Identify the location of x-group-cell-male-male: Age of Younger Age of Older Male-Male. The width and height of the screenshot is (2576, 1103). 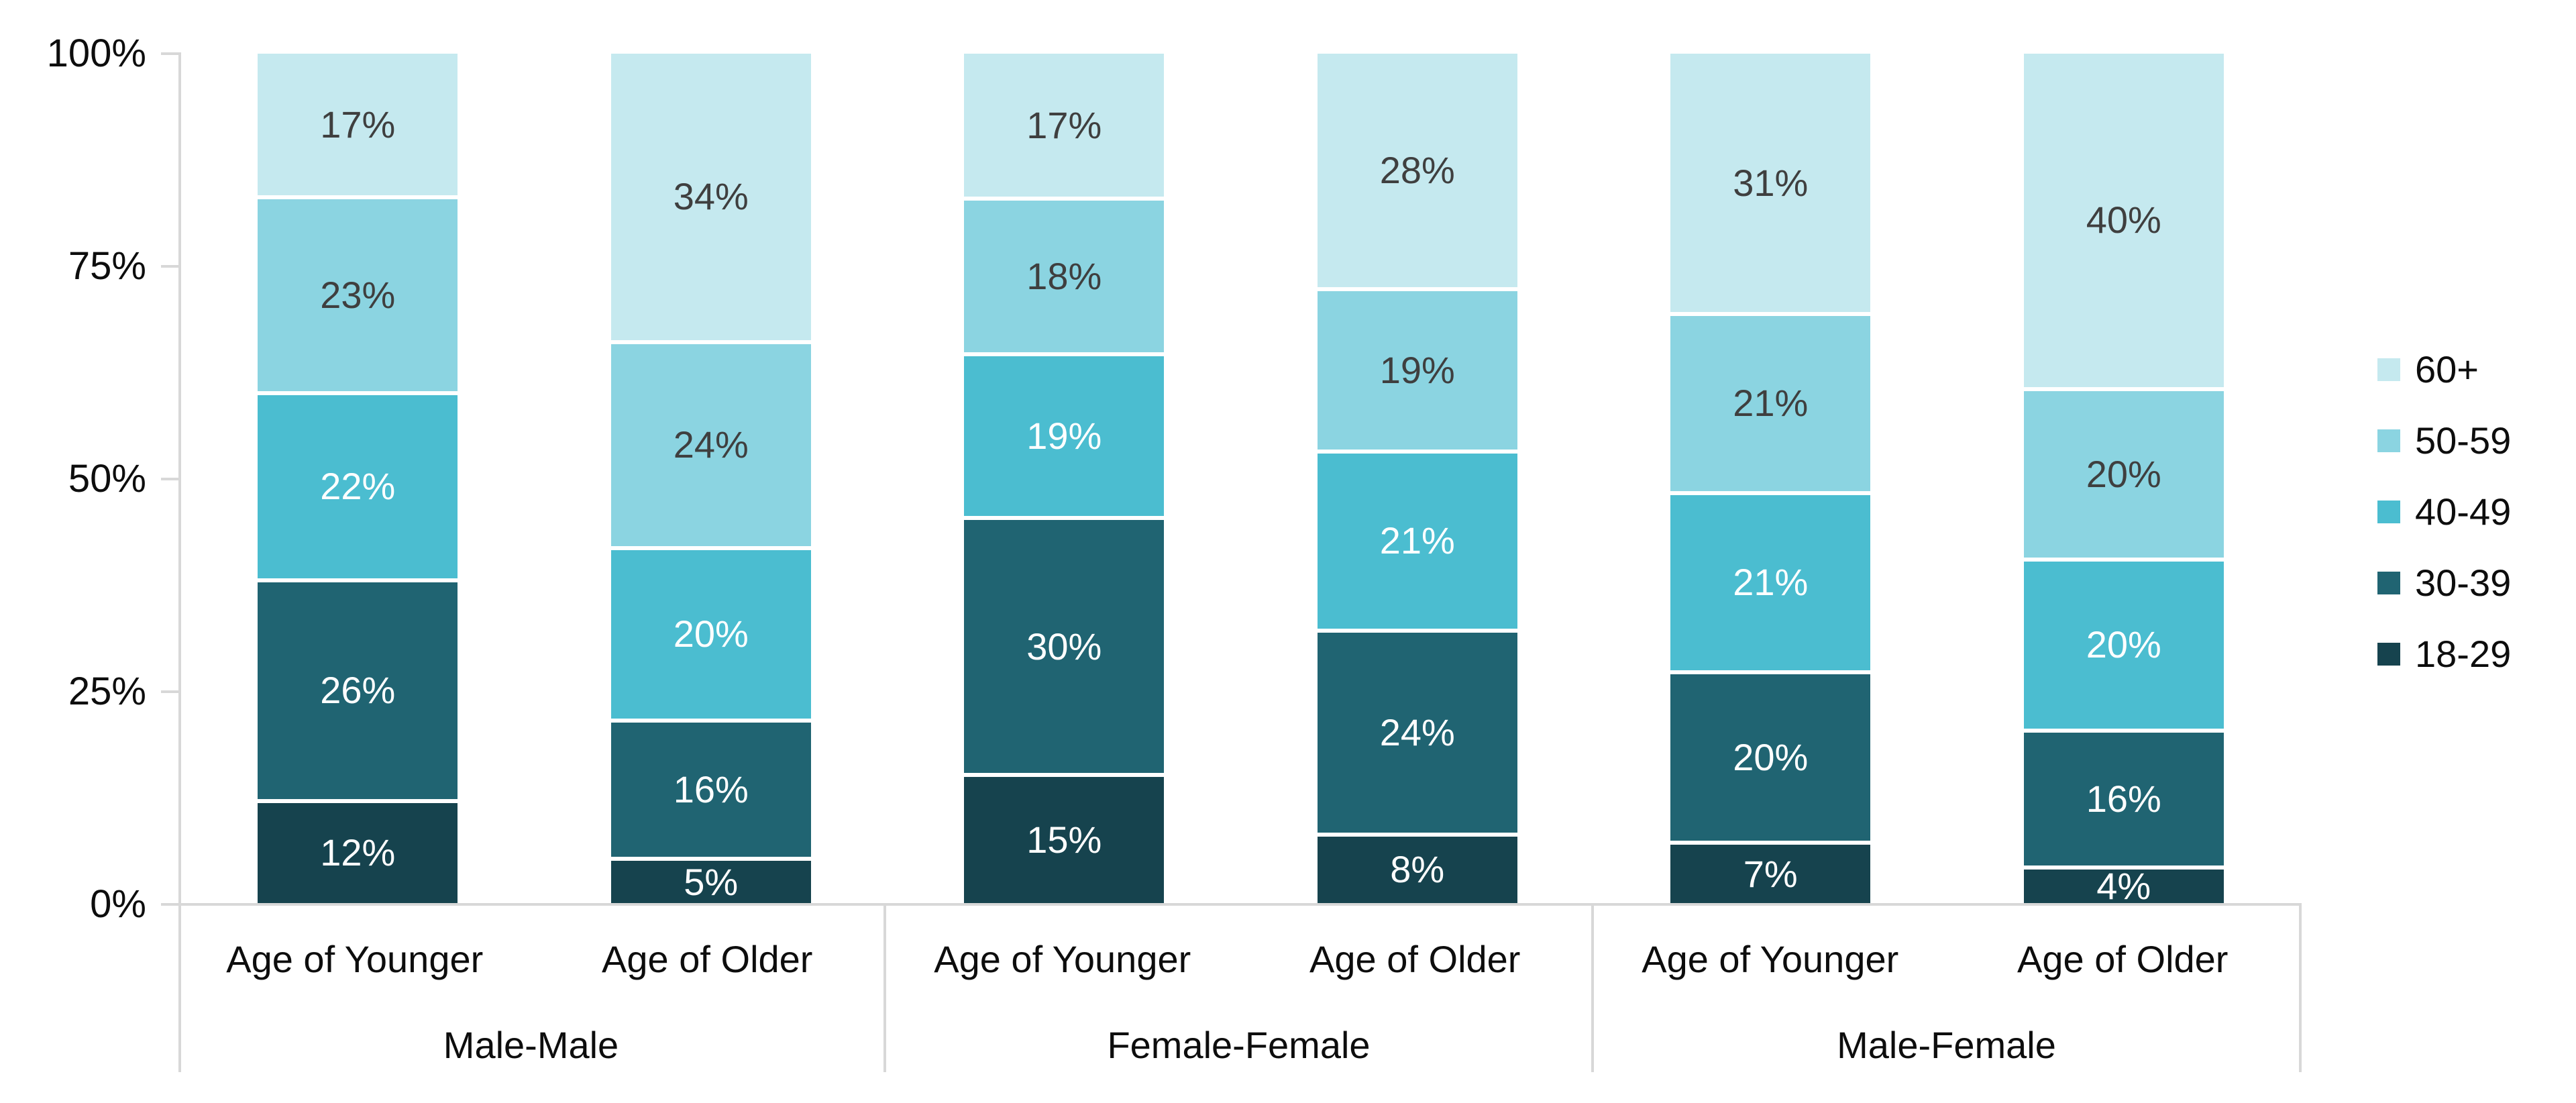
(530, 989).